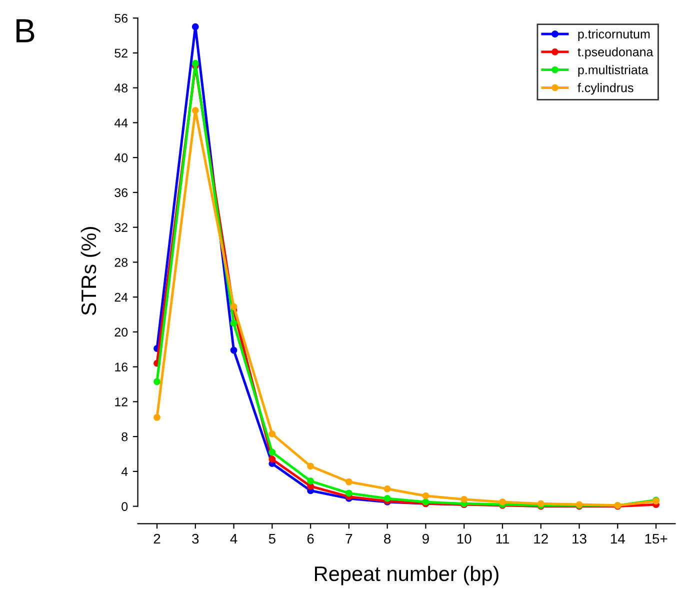  I want to click on x-tick-label: 13, so click(579, 539).